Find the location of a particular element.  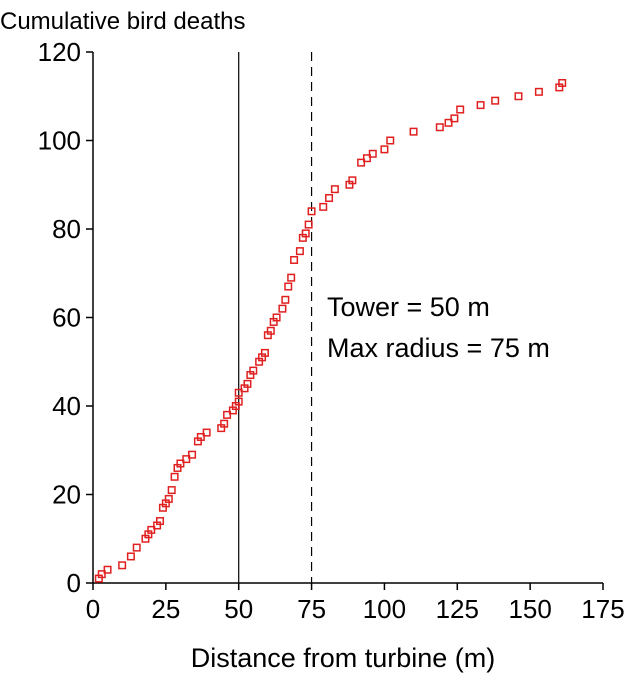

x-tick-label: 175 is located at coordinates (602, 609).